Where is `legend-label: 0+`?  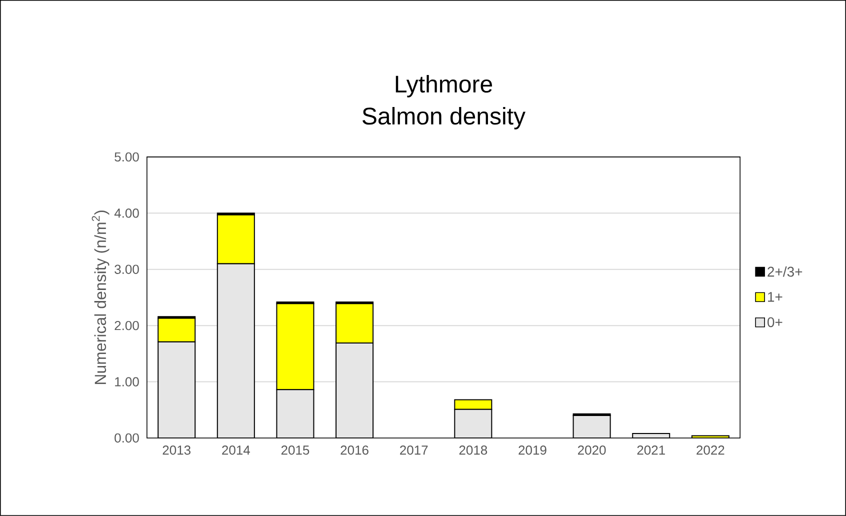 legend-label: 0+ is located at coordinates (774, 322).